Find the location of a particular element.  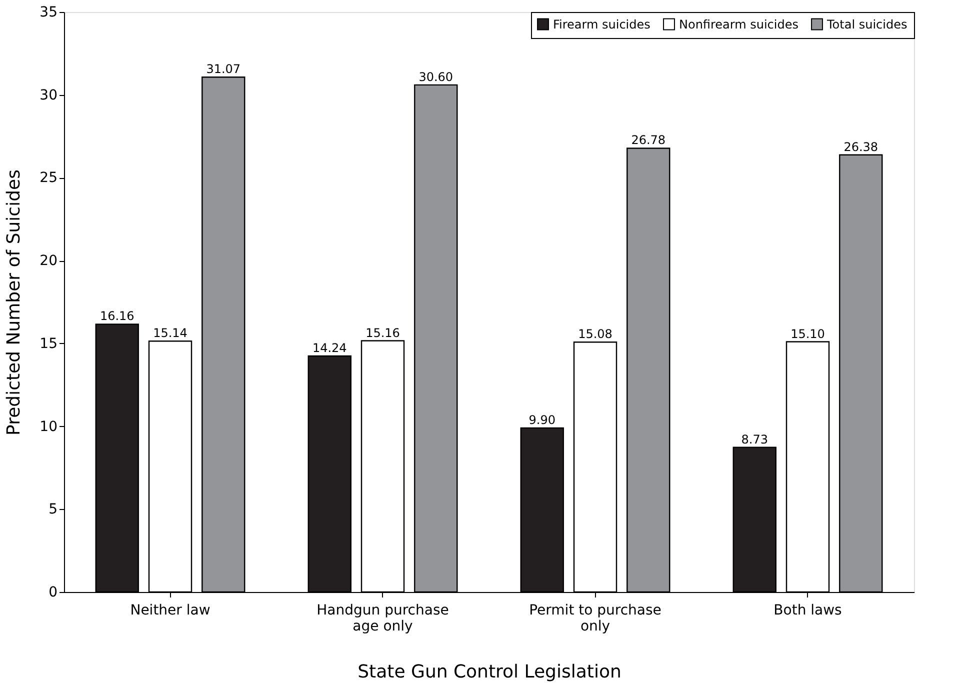

legend-label: Firearm suicides is located at coordinates (601, 24).